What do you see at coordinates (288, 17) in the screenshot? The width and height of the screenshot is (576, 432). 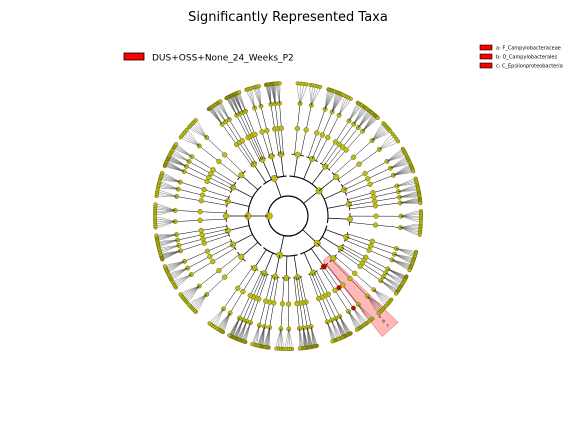 I see `figure-title: Significantly Represented Taxa` at bounding box center [288, 17].